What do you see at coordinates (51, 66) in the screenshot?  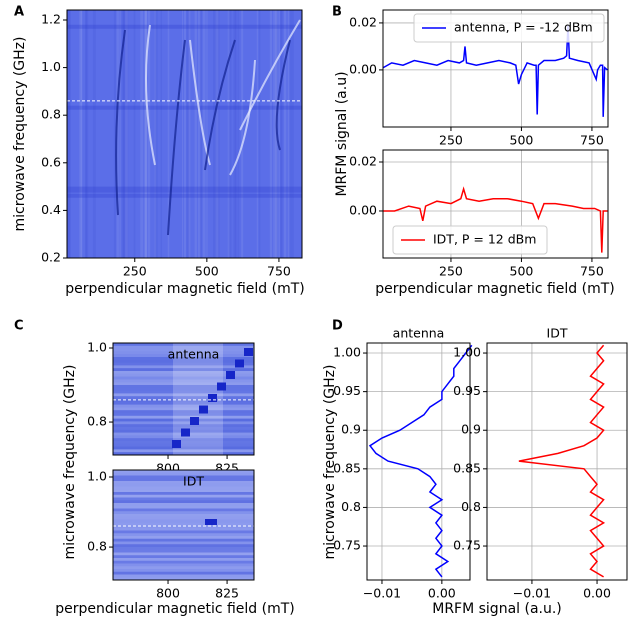 I see `y-tick-label: 1.0` at bounding box center [51, 66].